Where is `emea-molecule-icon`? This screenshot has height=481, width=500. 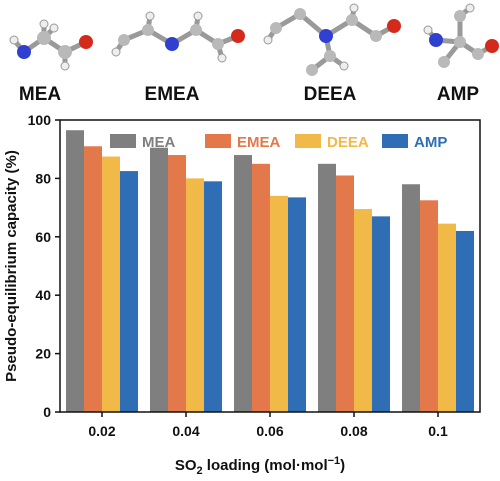 emea-molecule-icon is located at coordinates (177, 37).